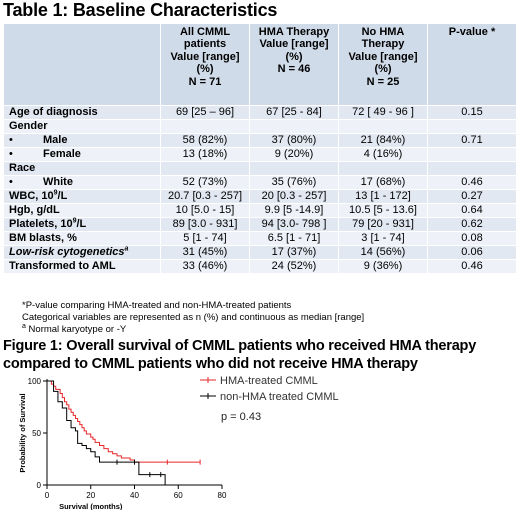 The width and height of the screenshot is (520, 513). Describe the element at coordinates (178, 495) in the screenshot. I see `x-tick-label: 60` at that location.